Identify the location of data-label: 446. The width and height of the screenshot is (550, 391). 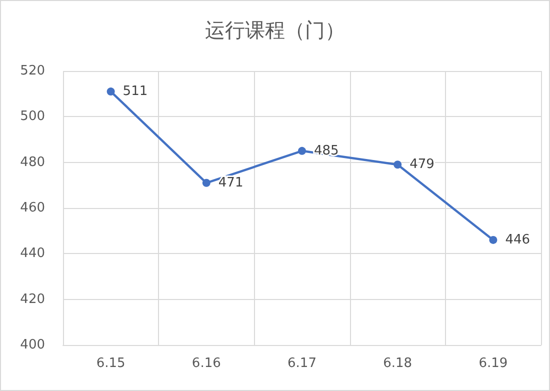
(517, 240).